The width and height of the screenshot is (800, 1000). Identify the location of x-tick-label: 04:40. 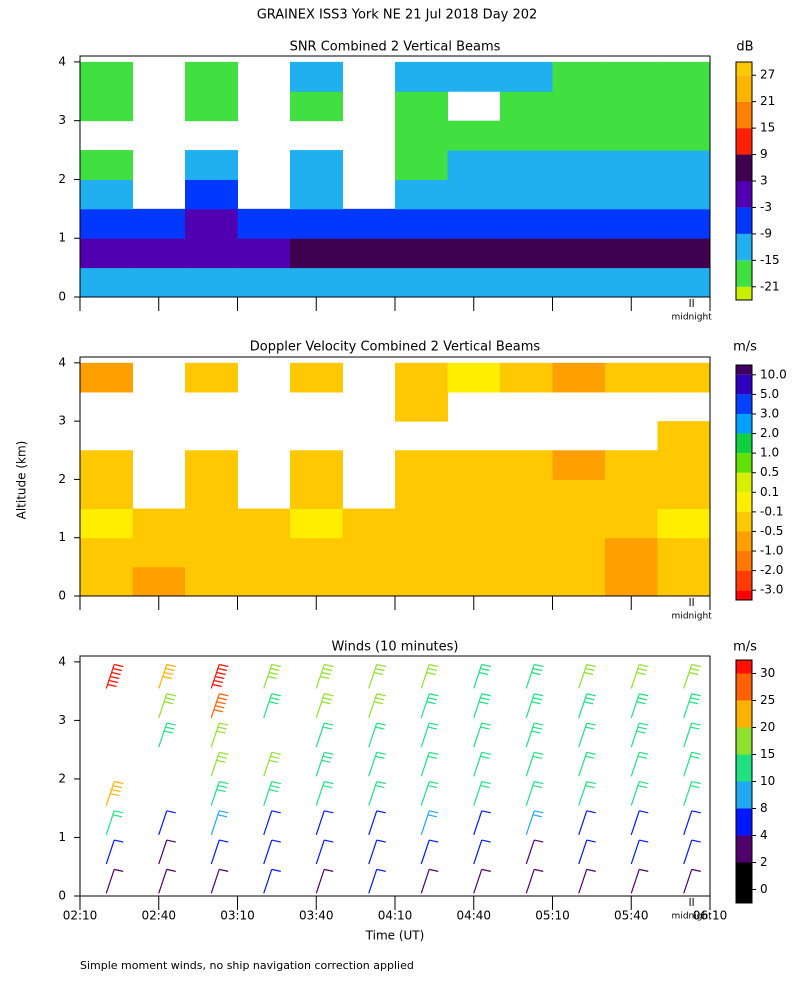
(473, 916).